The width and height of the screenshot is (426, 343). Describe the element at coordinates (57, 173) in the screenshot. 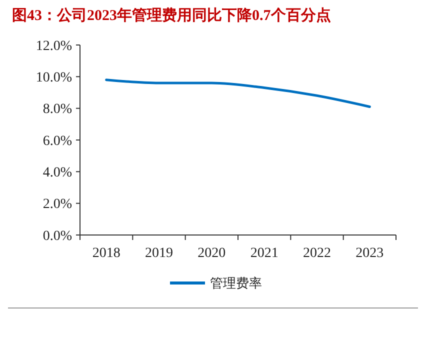

I see `y-tick-label: 4.0%` at that location.